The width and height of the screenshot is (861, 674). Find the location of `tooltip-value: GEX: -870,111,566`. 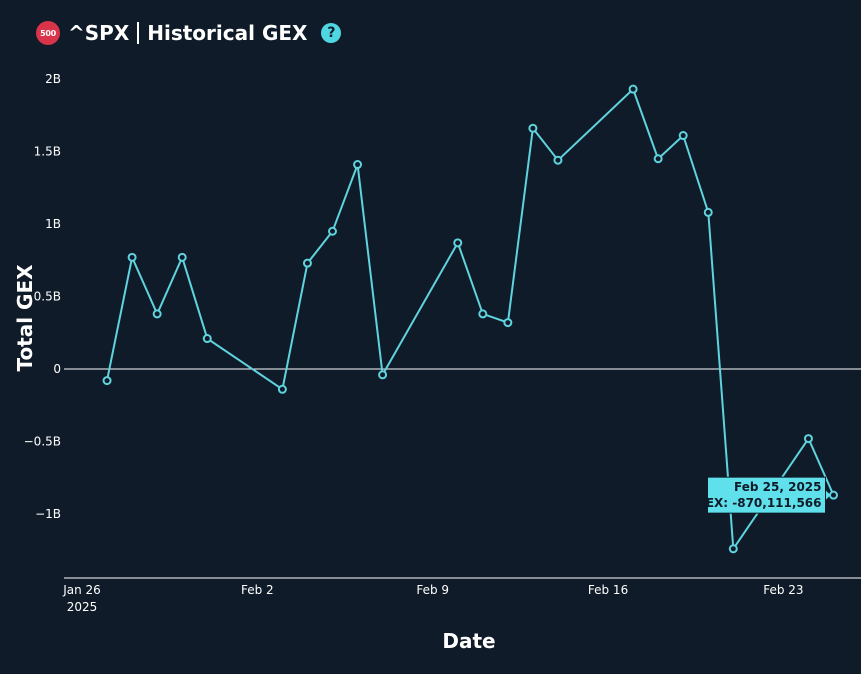

tooltip-value: GEX: -870,111,566 is located at coordinates (759, 503).